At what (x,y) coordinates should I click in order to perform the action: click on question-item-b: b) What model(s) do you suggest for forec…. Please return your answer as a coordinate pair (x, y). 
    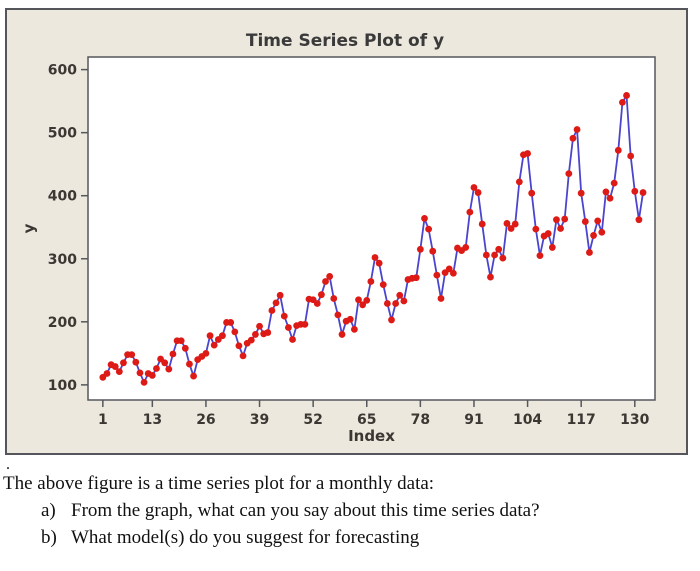
    Looking at the image, I should click on (348, 537).